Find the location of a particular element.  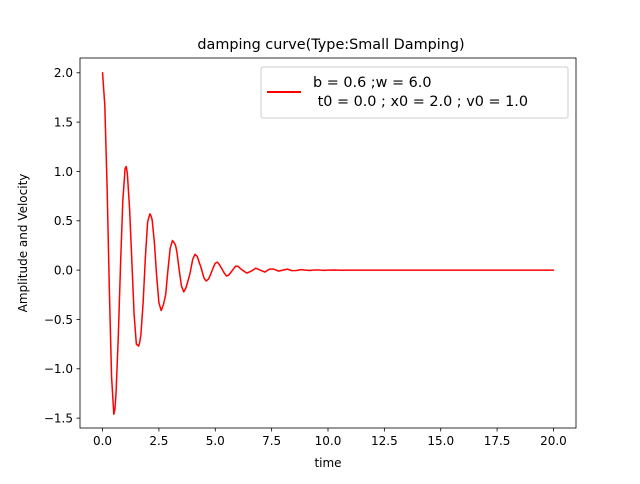

legend-label-line: t0 = 0.0 ; x0 = 2.0 ; v0 = 1.0 is located at coordinates (420, 102).